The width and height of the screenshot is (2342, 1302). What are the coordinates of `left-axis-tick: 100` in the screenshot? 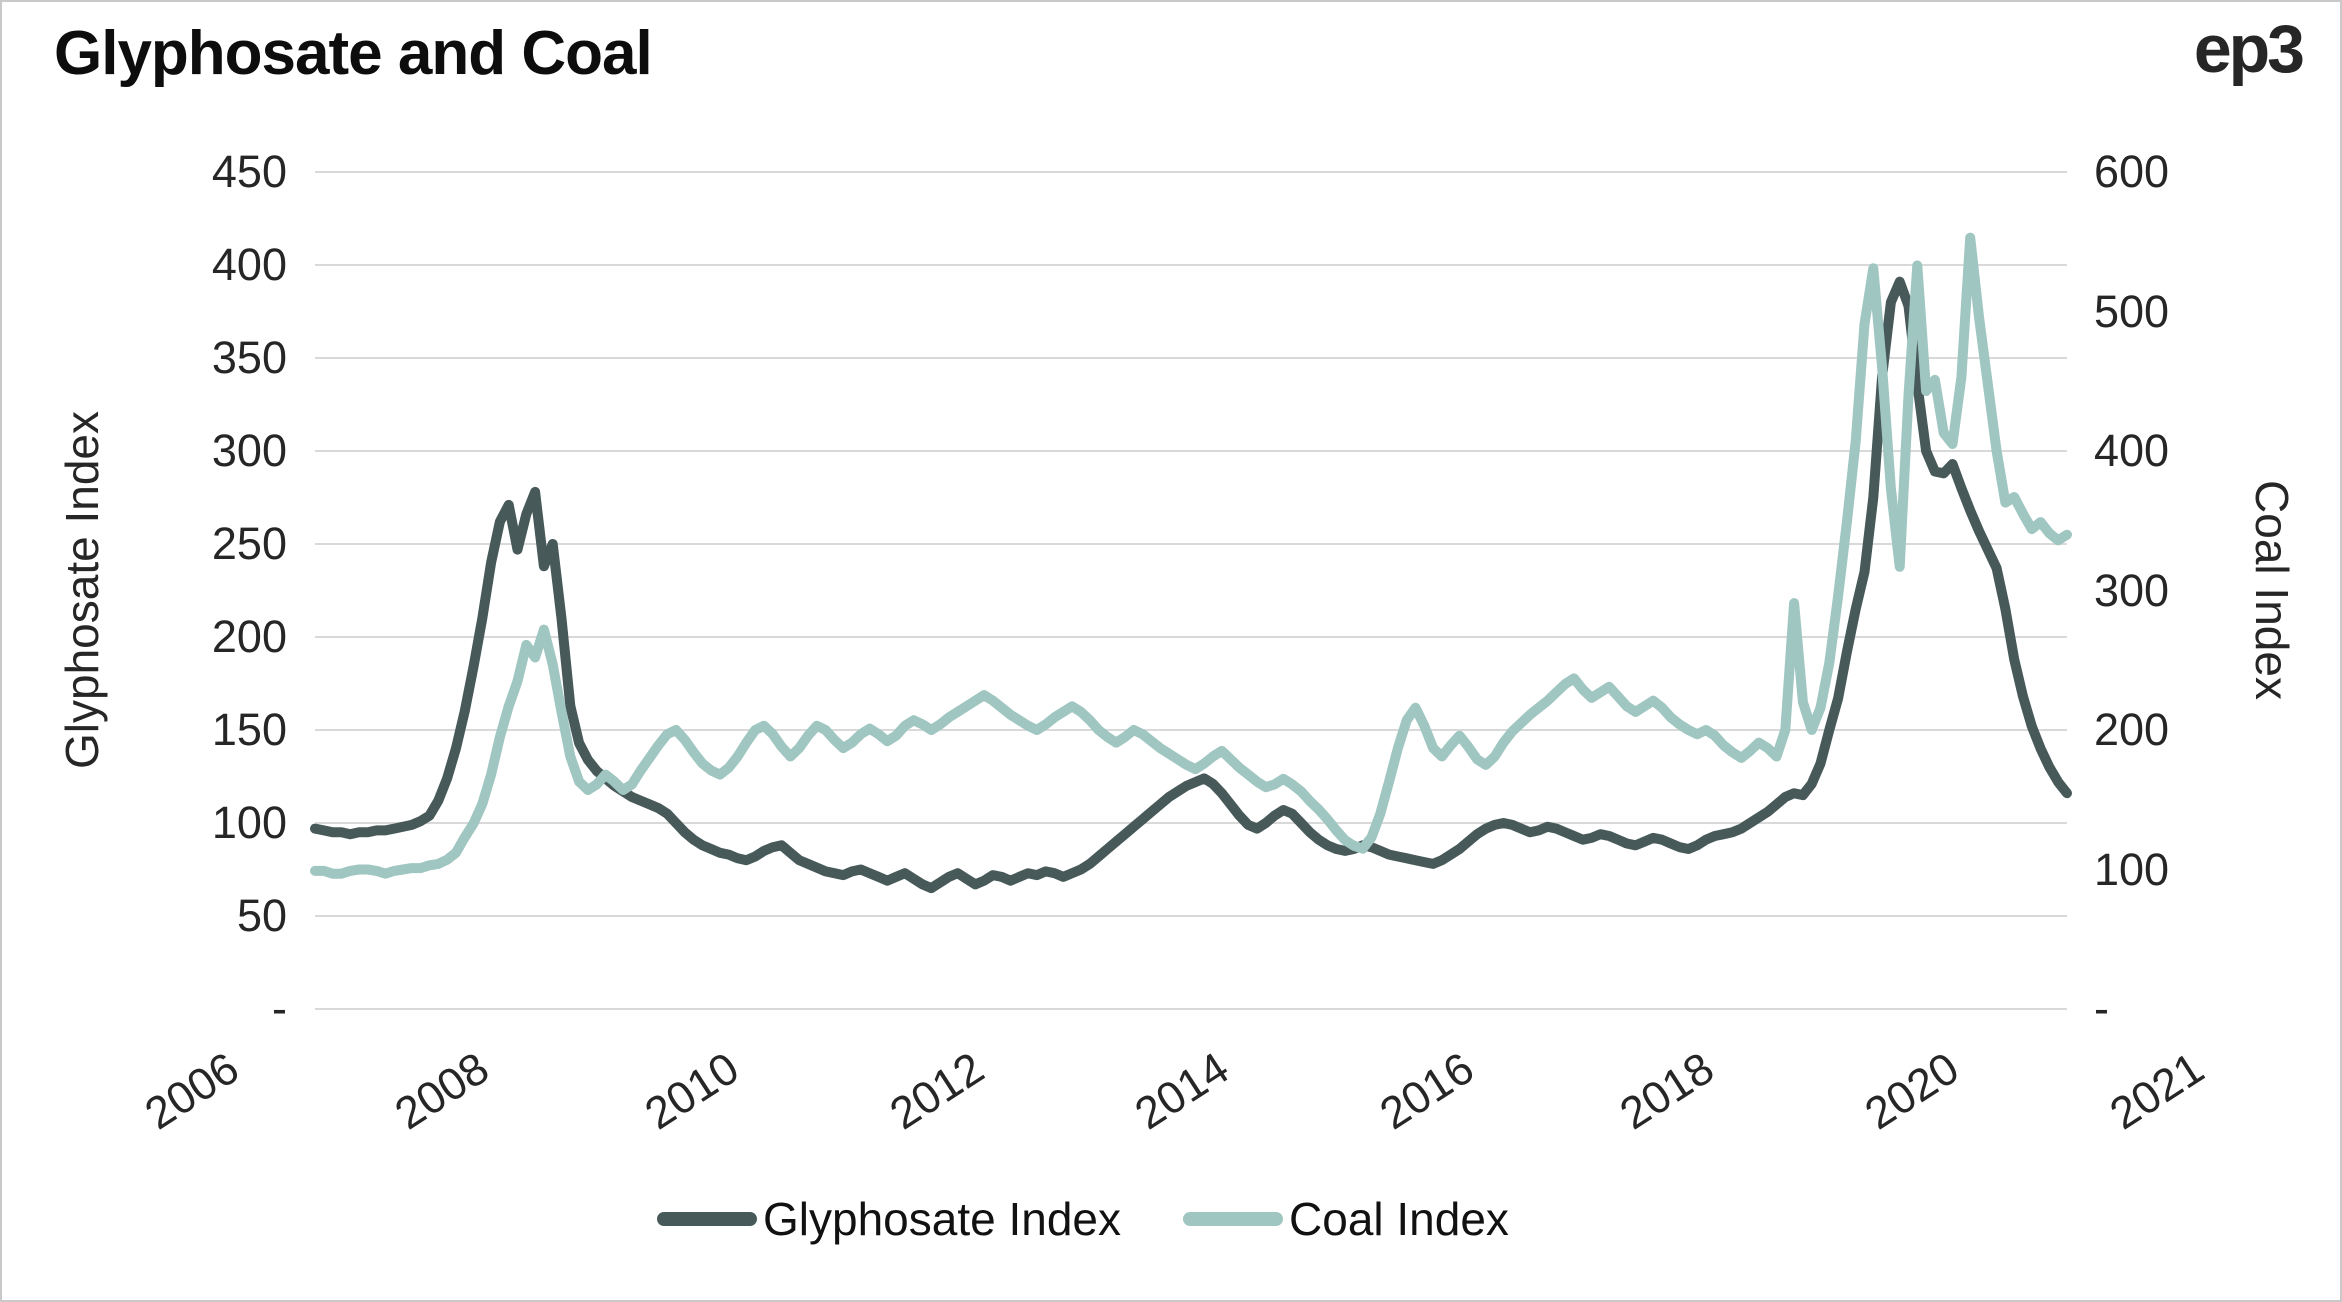 It's located at (249, 822).